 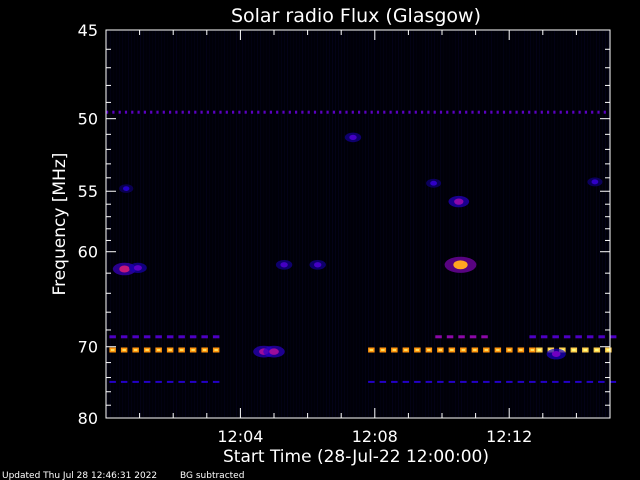 I want to click on y-tick-label: 55, so click(x=88, y=191).